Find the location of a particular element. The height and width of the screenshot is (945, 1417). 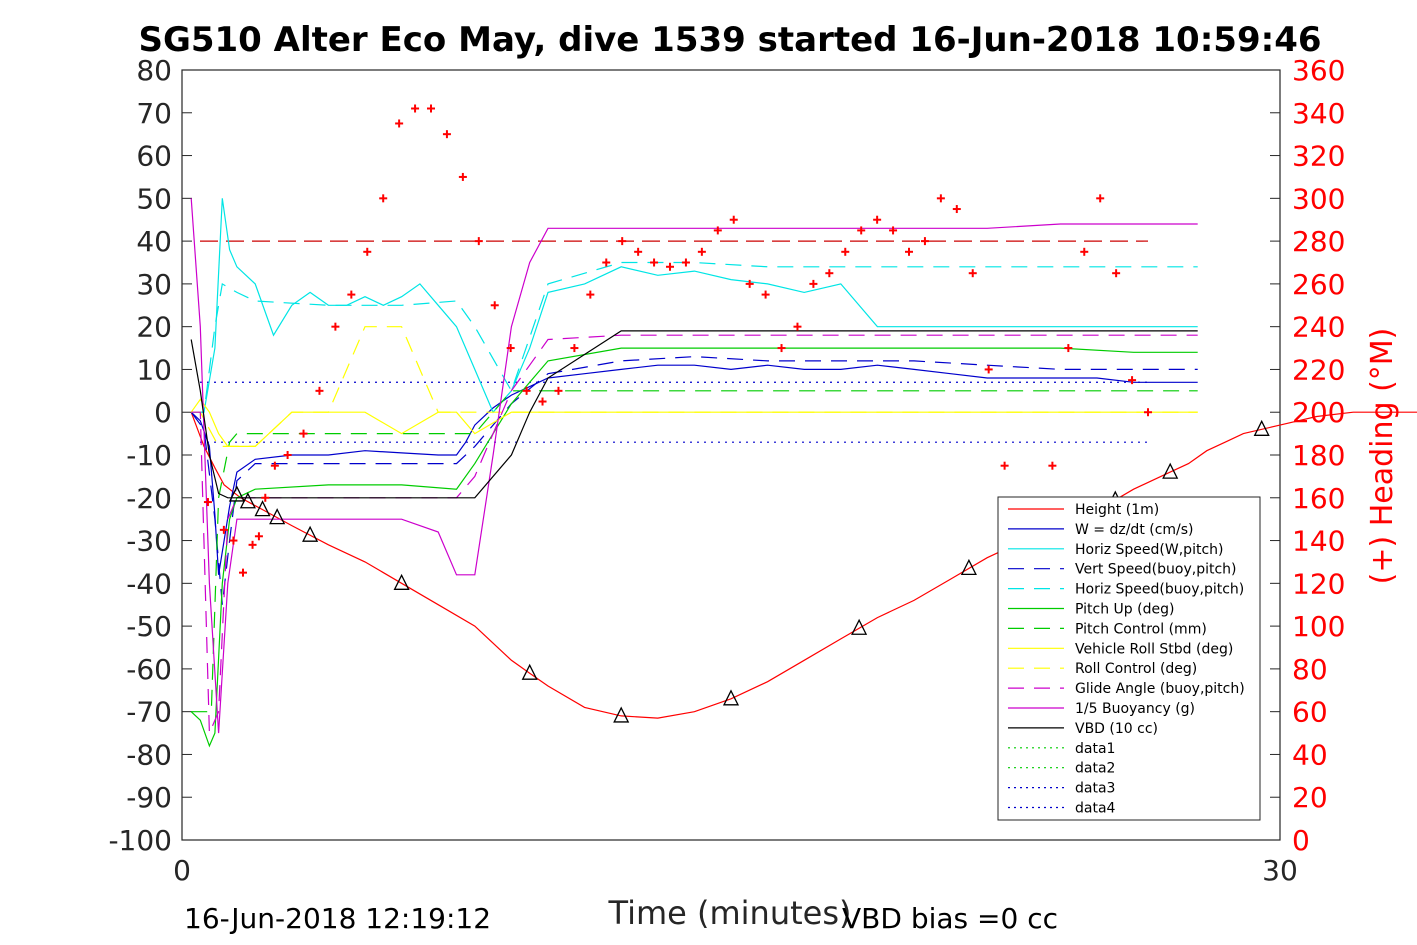

legend-label: Horiz Speed(W,pitch) is located at coordinates (1149, 550).